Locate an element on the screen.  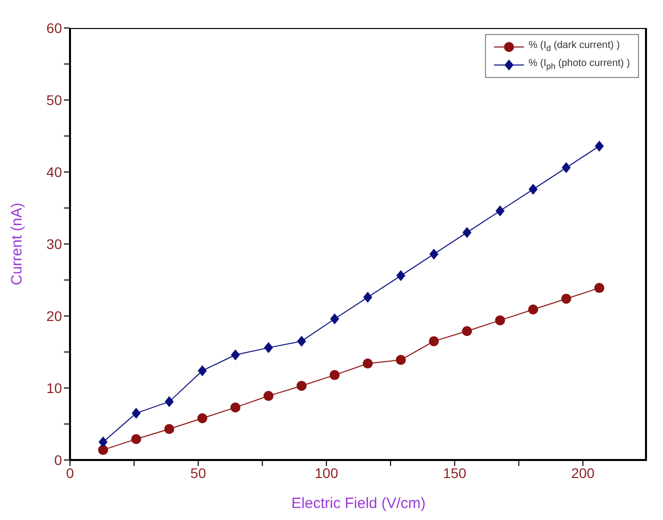
x-tick-label: 100 is located at coordinates (326, 472).